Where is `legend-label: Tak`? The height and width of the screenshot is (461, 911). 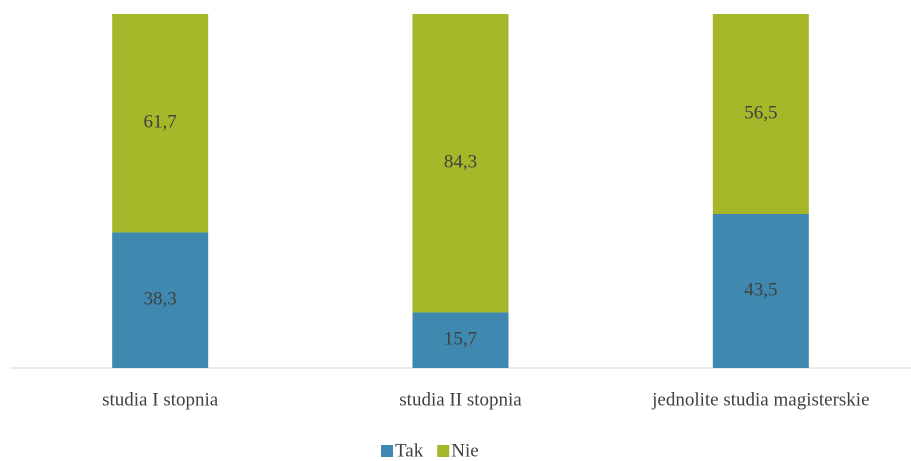
legend-label: Tak is located at coordinates (409, 450).